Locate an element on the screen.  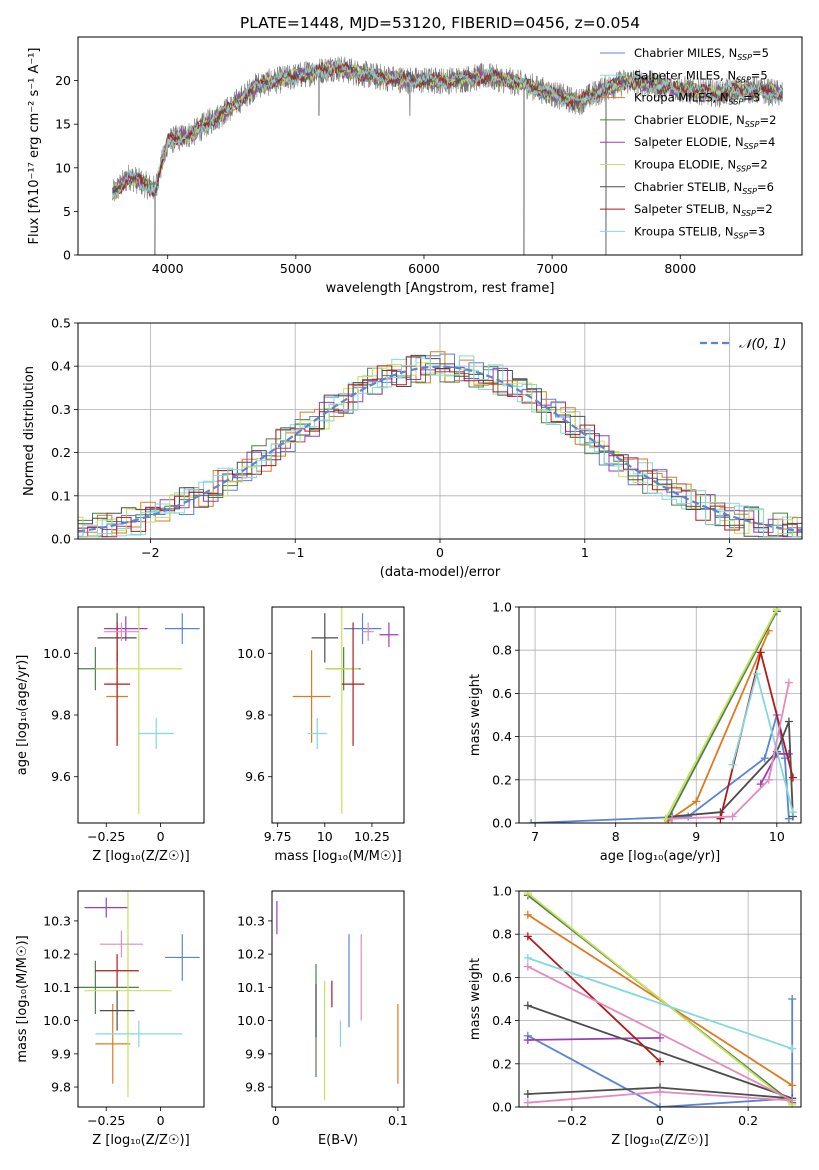
ticks-age-vs-mass: 9.75 10 10.25 9.6 9.8 10.0 is located at coordinates (313, 745).